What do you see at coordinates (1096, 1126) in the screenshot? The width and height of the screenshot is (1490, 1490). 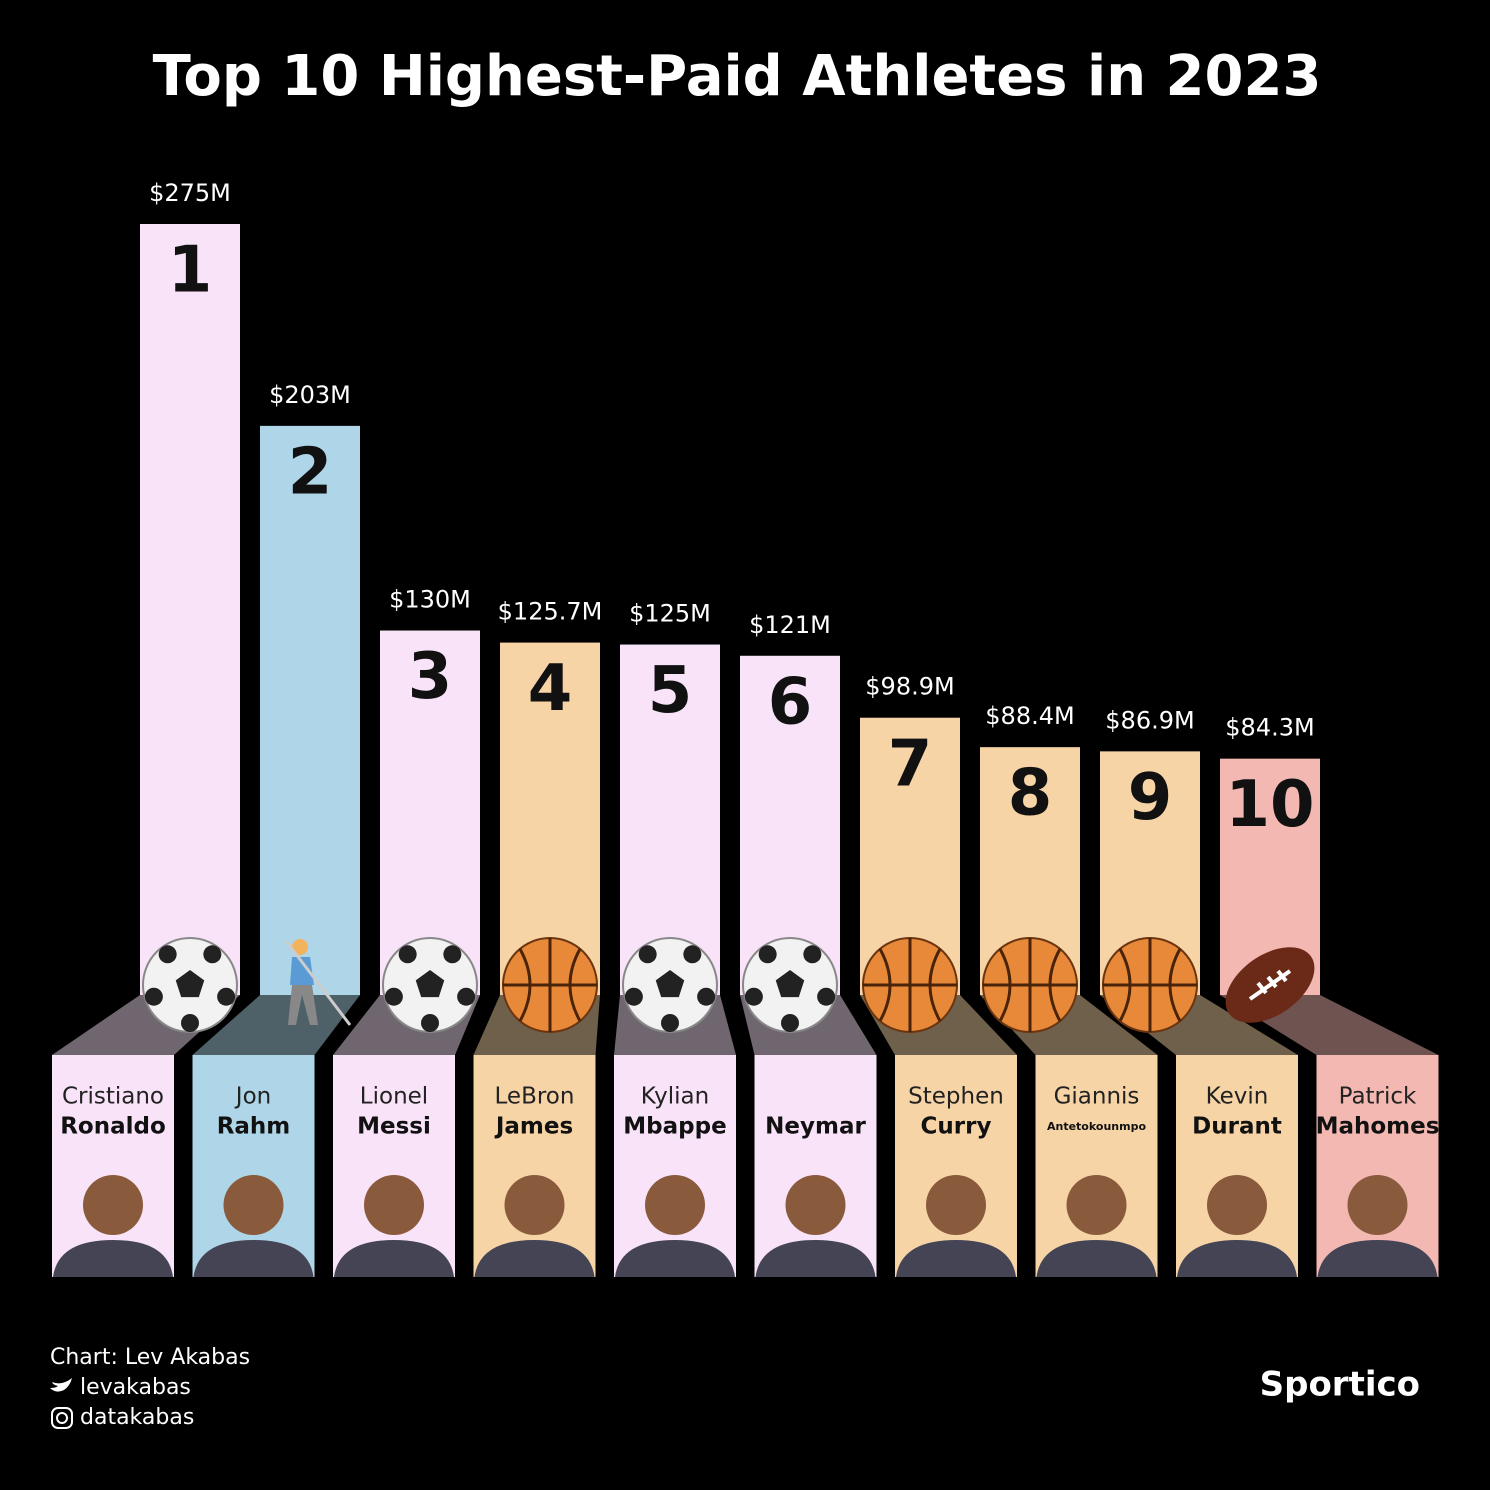 I see `last-name: Antetokounmpo` at bounding box center [1096, 1126].